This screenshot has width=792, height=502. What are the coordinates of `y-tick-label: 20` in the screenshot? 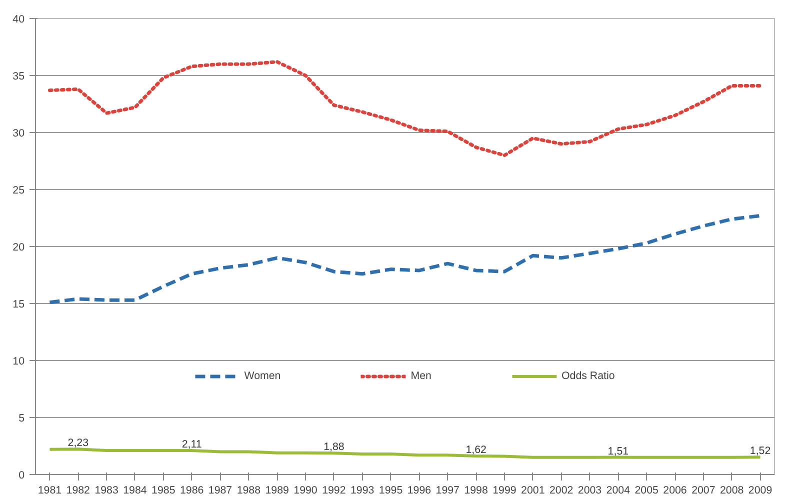 It's located at (18, 248).